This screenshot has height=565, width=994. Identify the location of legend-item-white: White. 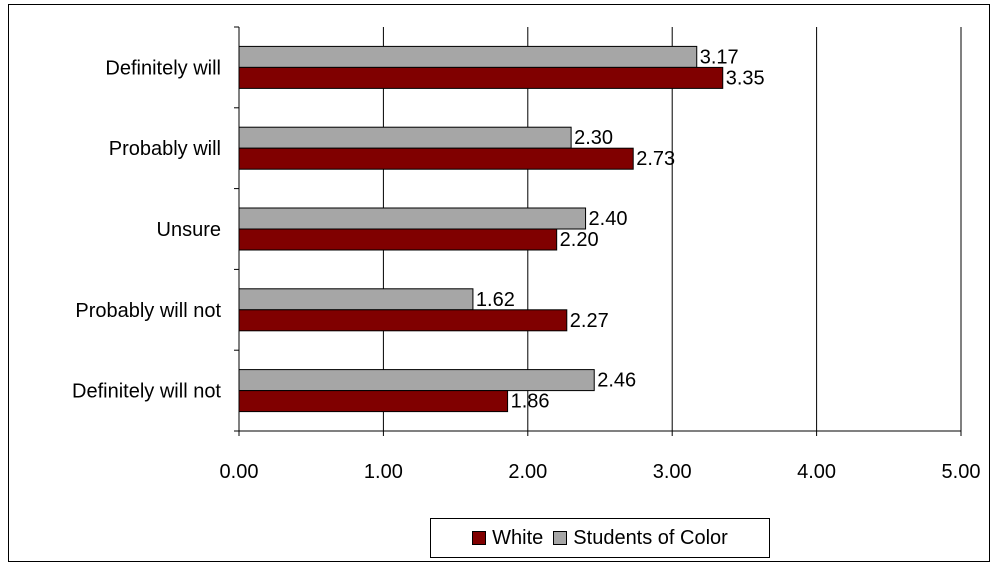
(507, 538).